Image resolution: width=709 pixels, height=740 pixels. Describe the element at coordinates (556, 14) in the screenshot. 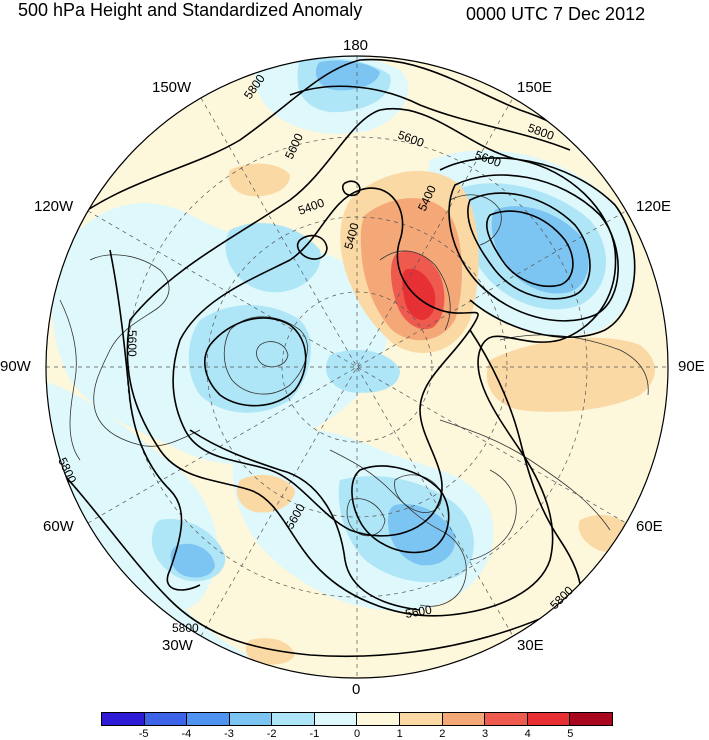

I see `map-timestamp: 0000 UTC 7 Dec 2012` at that location.